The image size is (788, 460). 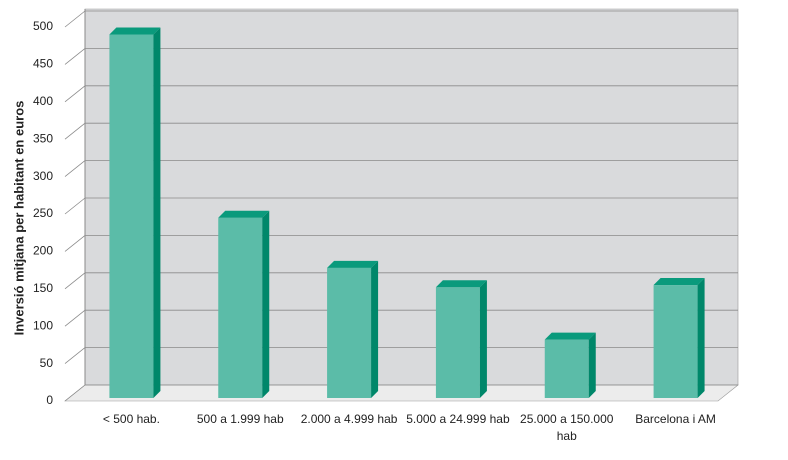 What do you see at coordinates (401, 393) in the screenshot?
I see `floor` at bounding box center [401, 393].